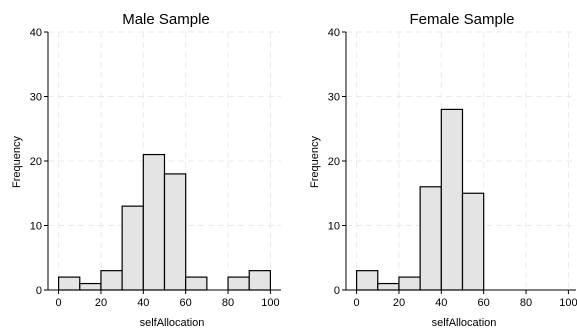  What do you see at coordinates (228, 303) in the screenshot?
I see `x-tick-label-male-4: 80` at bounding box center [228, 303].